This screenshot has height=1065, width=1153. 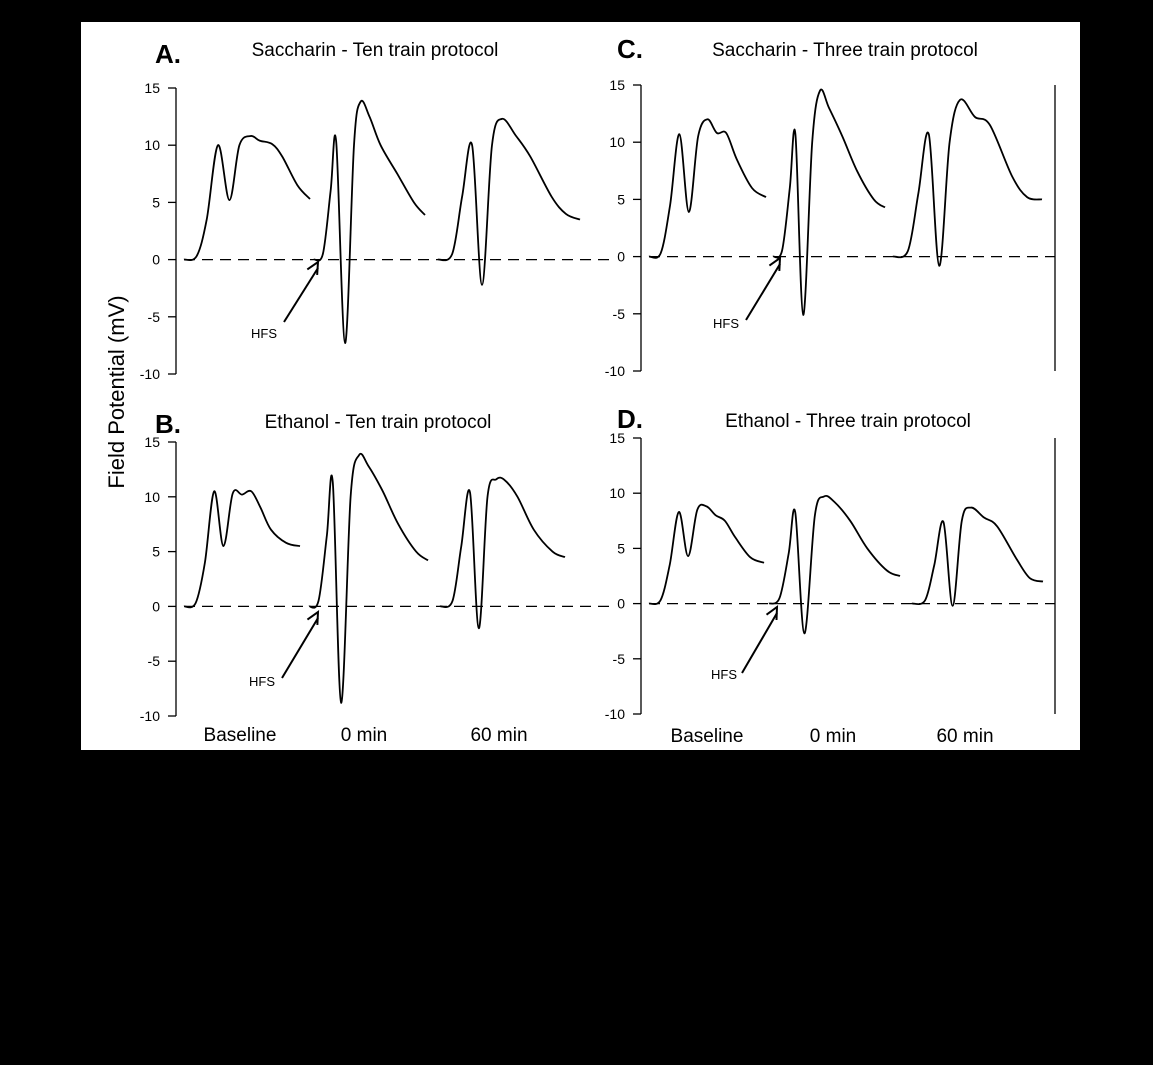 What do you see at coordinates (630, 49) in the screenshot?
I see `panel-letter: C.` at bounding box center [630, 49].